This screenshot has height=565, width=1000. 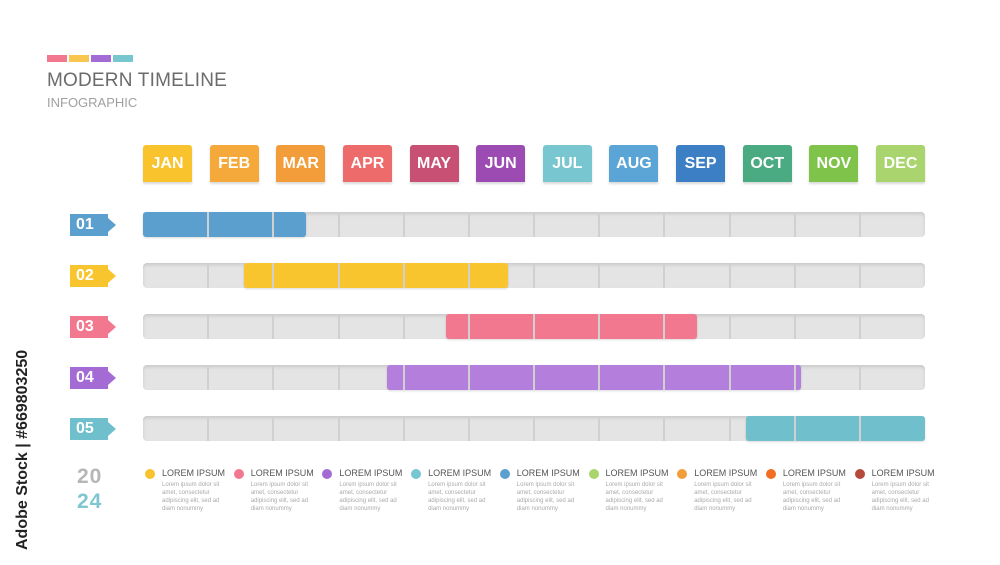 What do you see at coordinates (567, 163) in the screenshot?
I see `month-jul: JUL` at bounding box center [567, 163].